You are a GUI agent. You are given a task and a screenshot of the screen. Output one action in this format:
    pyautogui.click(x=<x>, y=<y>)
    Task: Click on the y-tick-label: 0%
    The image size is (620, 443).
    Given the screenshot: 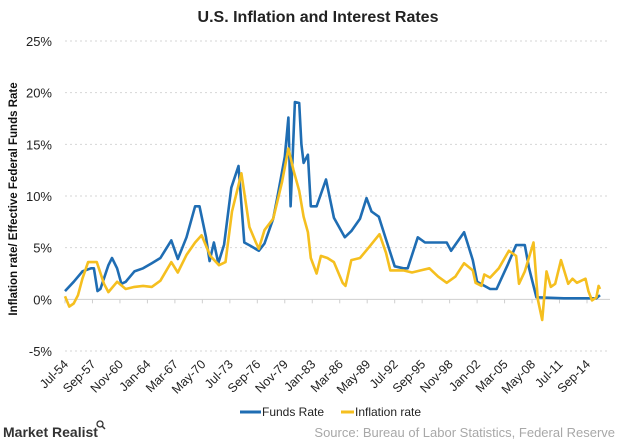 What is the action you would take?
    pyautogui.click(x=42, y=299)
    